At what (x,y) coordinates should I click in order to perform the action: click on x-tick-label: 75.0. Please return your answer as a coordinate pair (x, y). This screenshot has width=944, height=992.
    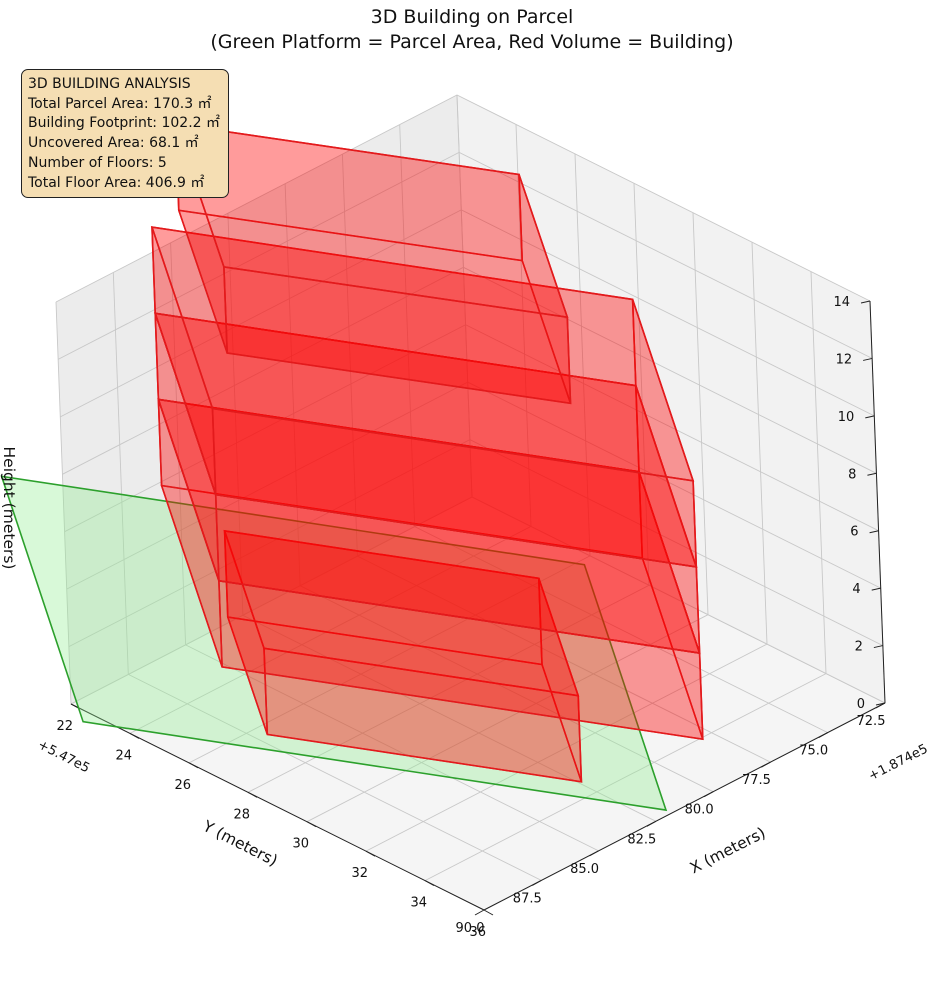
    Looking at the image, I should click on (813, 751).